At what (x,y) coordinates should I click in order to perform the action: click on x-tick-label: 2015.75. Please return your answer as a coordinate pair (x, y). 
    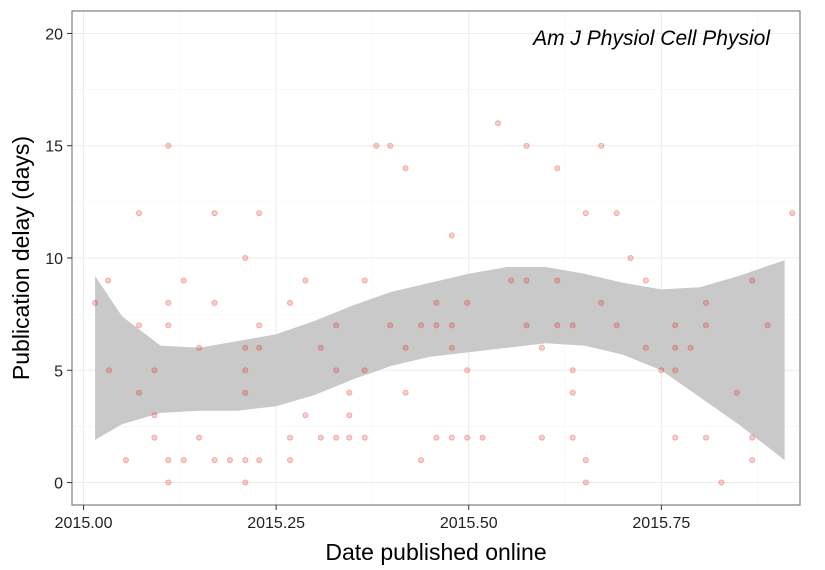
    Looking at the image, I should click on (661, 523).